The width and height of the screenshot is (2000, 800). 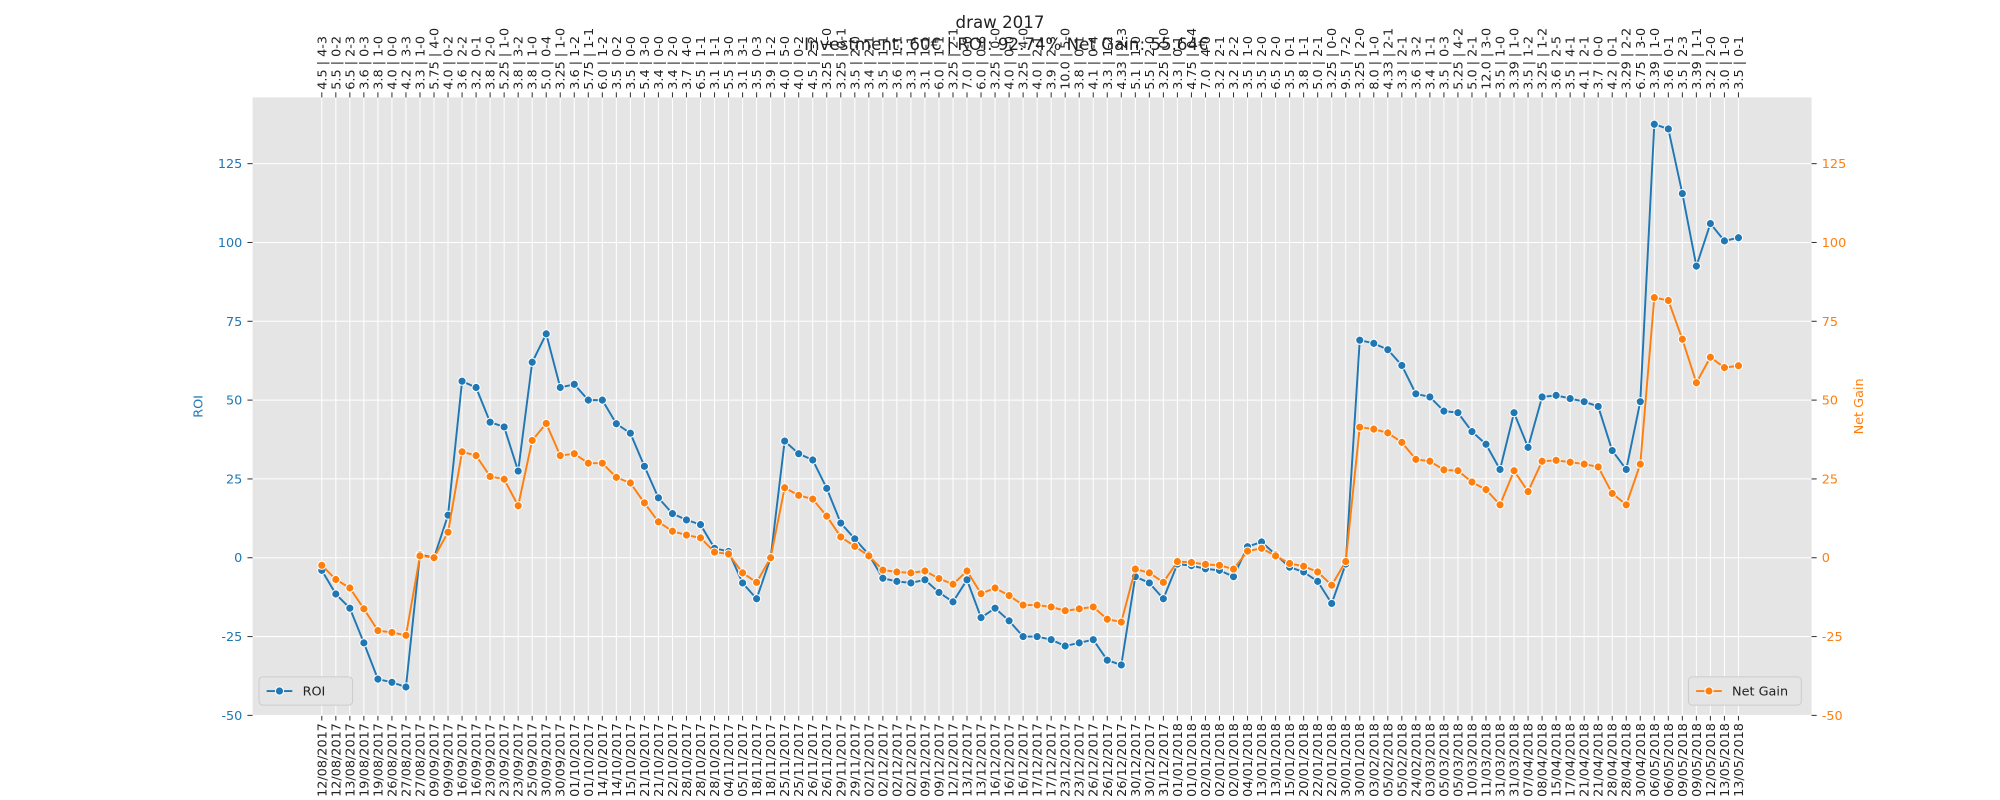 What do you see at coordinates (230, 164) in the screenshot?
I see `y-tick-label: 125` at bounding box center [230, 164].